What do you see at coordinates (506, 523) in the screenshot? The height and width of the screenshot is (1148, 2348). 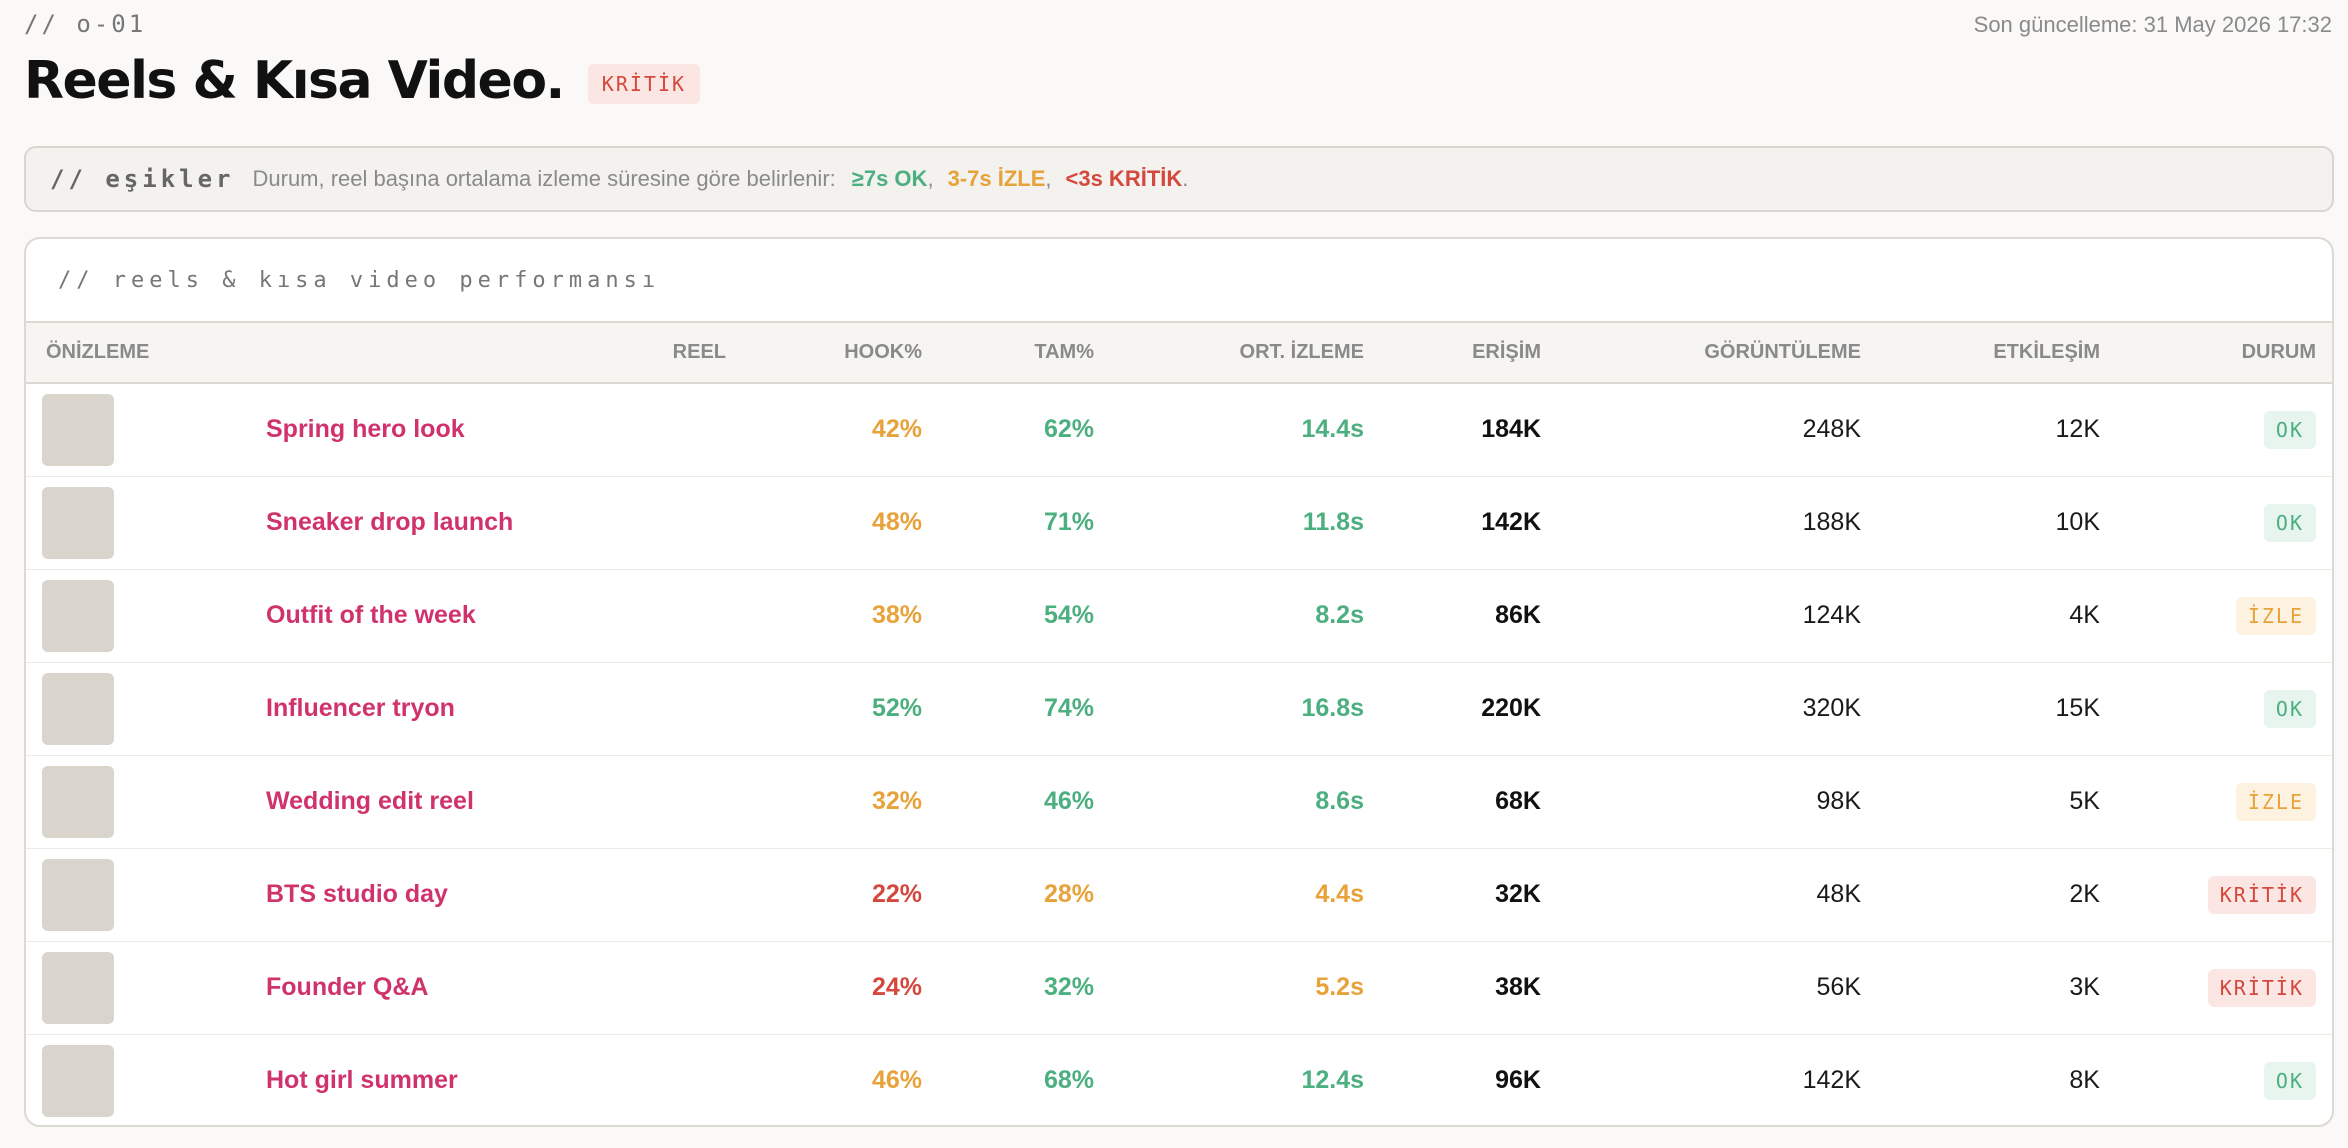 I see `reel-name: Sneaker drop launch` at bounding box center [506, 523].